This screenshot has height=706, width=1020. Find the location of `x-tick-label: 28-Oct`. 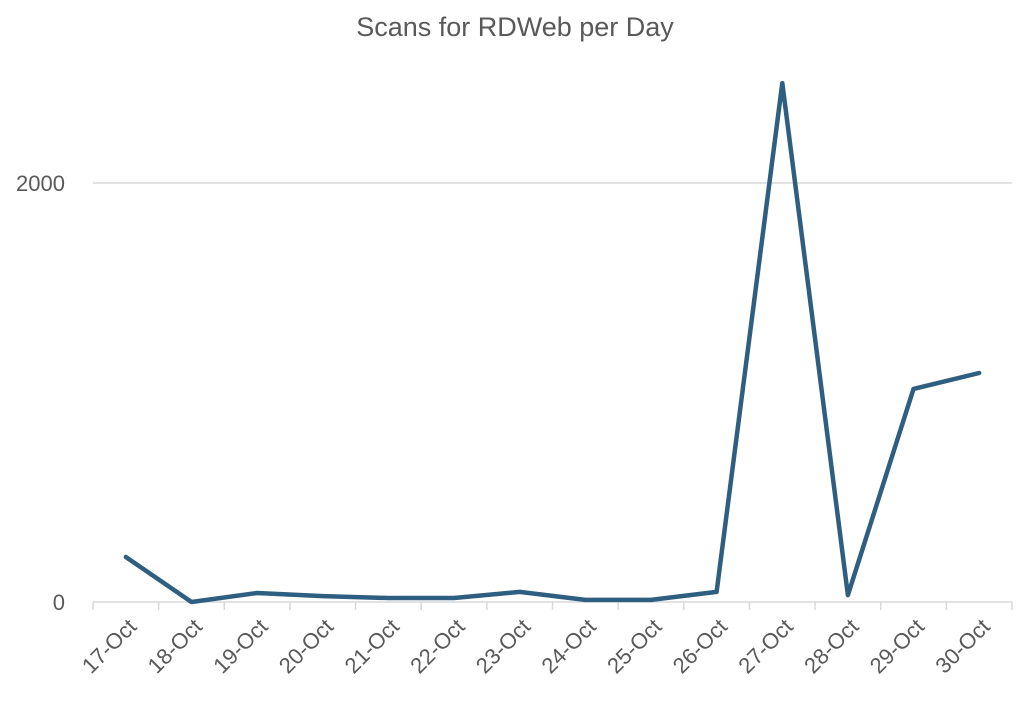

x-tick-label: 28-Oct is located at coordinates (831, 646).